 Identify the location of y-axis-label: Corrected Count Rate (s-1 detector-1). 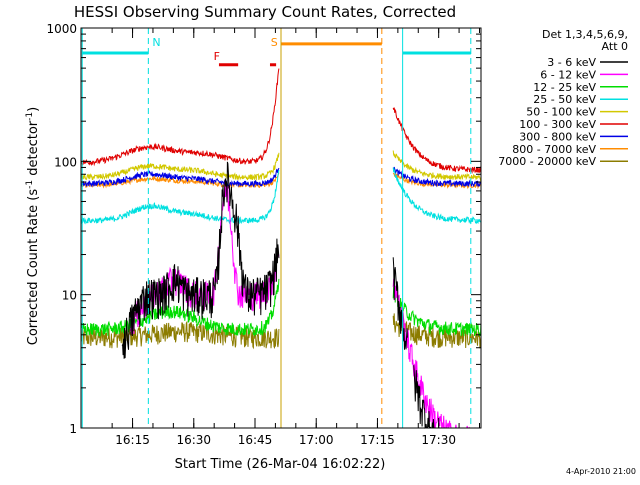
(33, 226).